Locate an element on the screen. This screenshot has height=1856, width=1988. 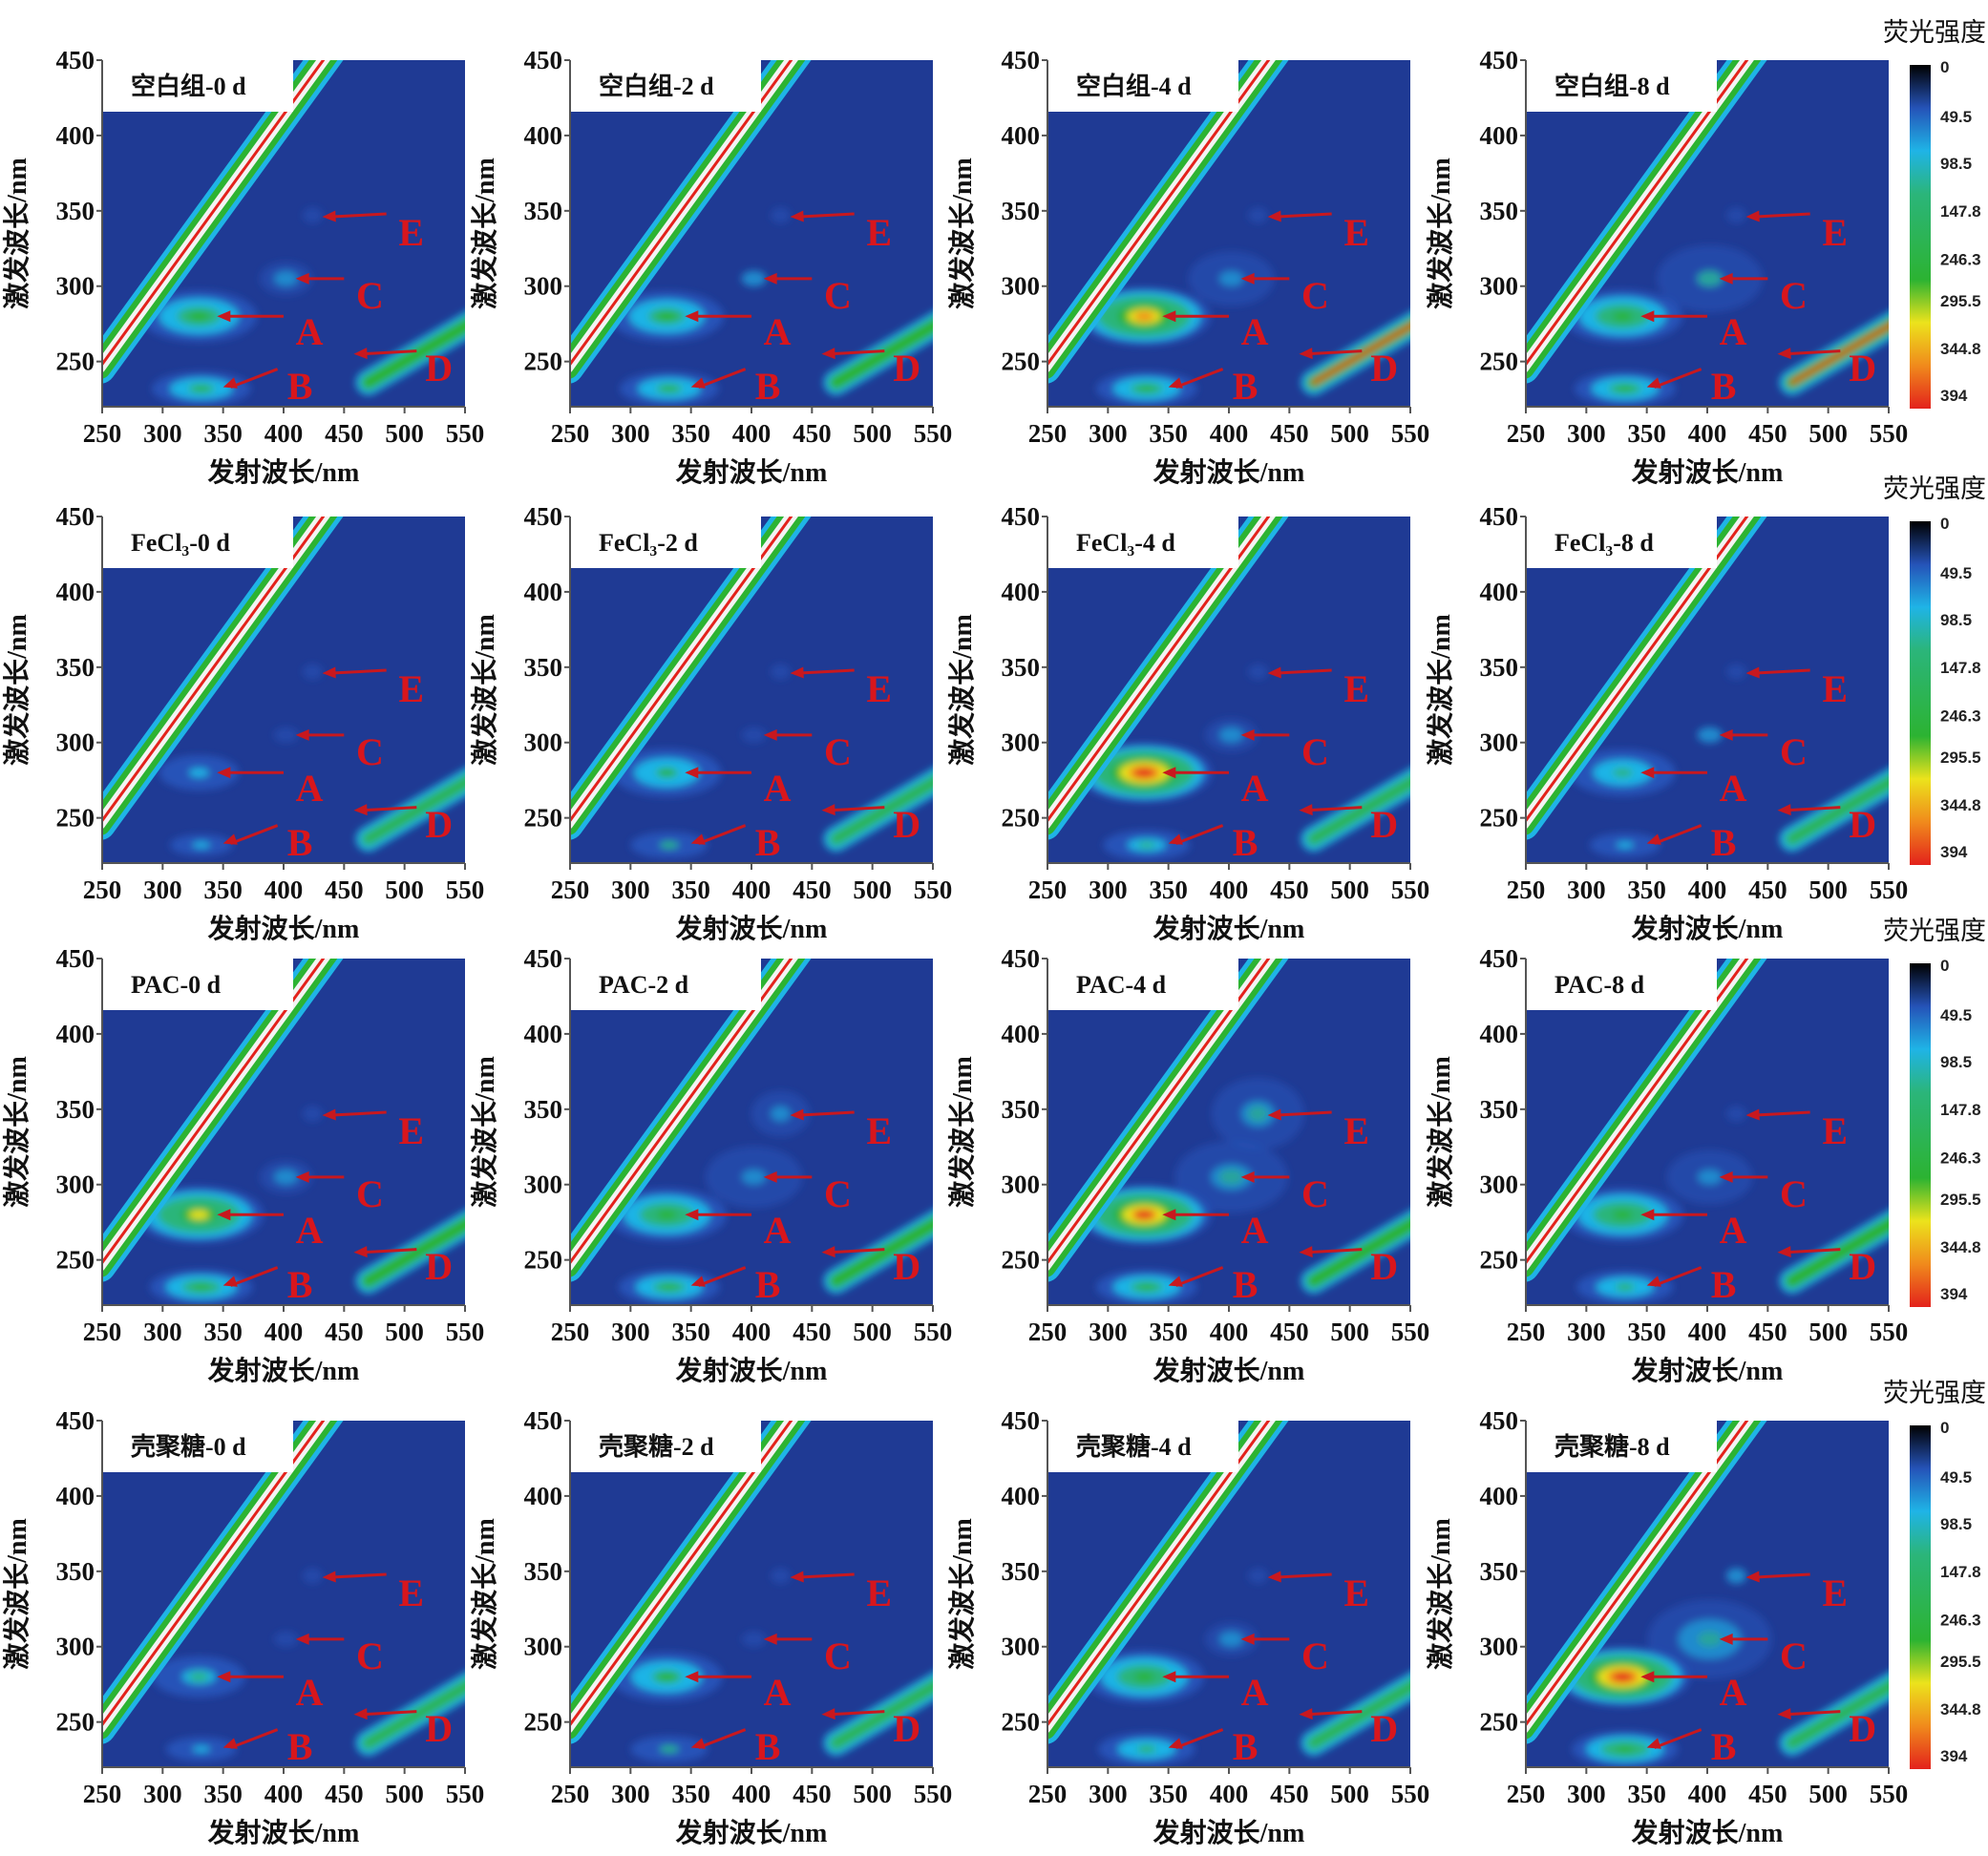
arrow-E is located at coordinates (1781, 215).